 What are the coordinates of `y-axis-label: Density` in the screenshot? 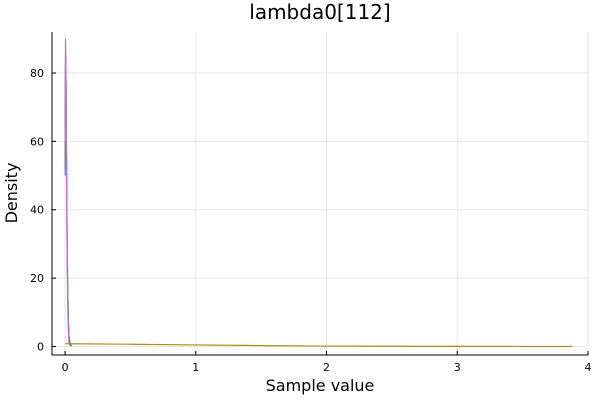 It's located at (11, 193).